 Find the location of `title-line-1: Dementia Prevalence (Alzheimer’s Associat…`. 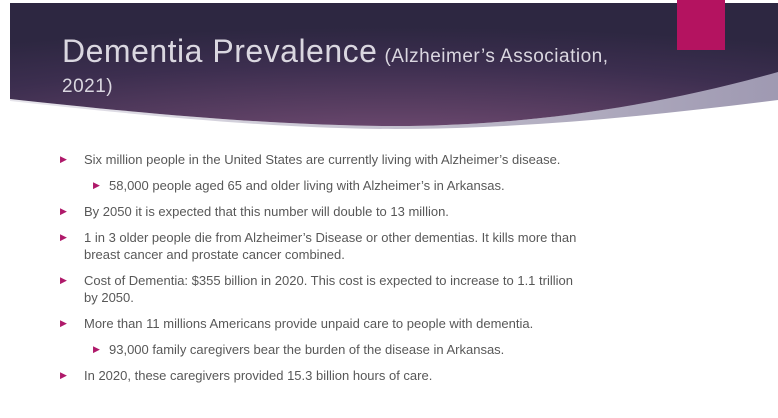

title-line-1: Dementia Prevalence (Alzheimer’s Associat… is located at coordinates (362, 54).